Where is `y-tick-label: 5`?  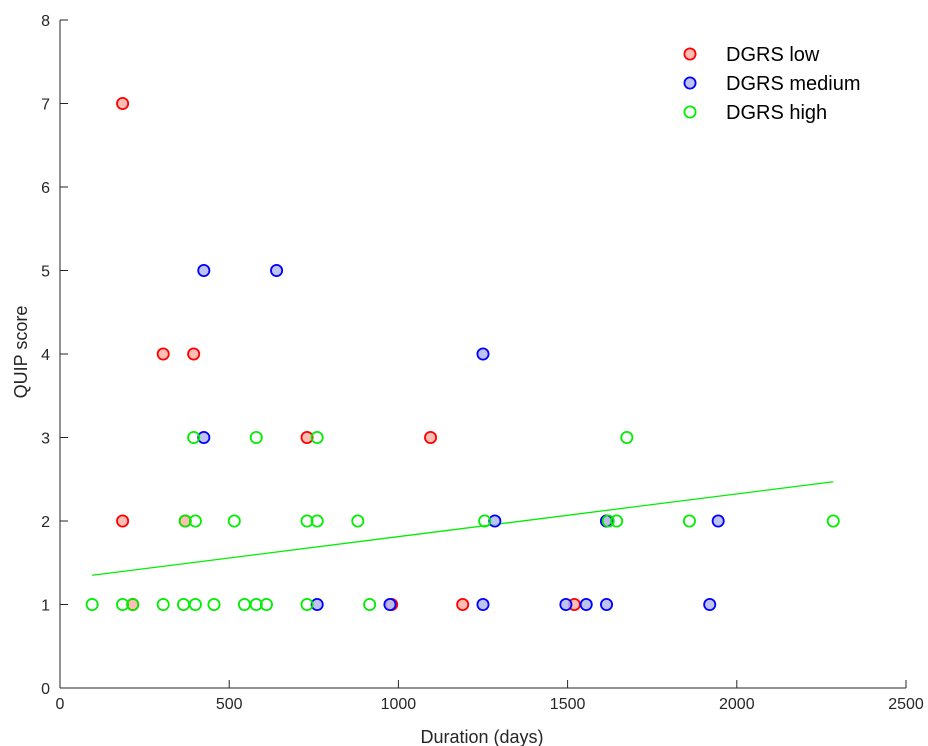
y-tick-label: 5 is located at coordinates (45, 272).